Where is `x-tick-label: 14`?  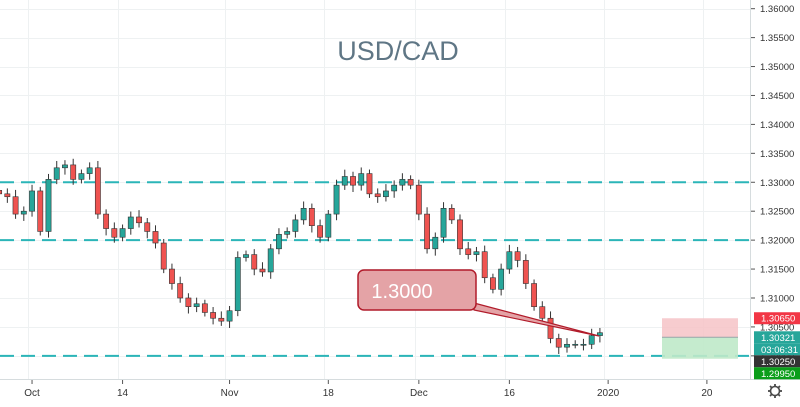
x-tick-label: 14 is located at coordinates (123, 393).